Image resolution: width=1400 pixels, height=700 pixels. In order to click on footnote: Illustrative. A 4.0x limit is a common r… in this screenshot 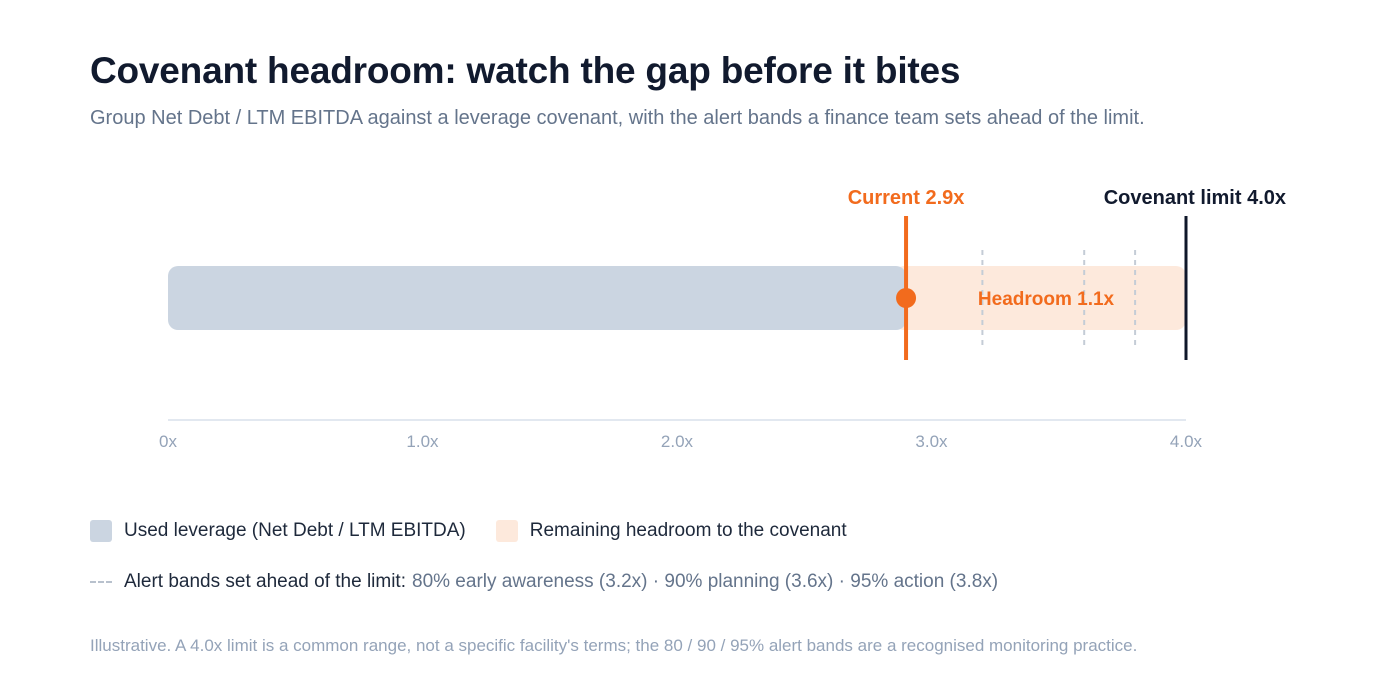, I will do `click(614, 645)`.